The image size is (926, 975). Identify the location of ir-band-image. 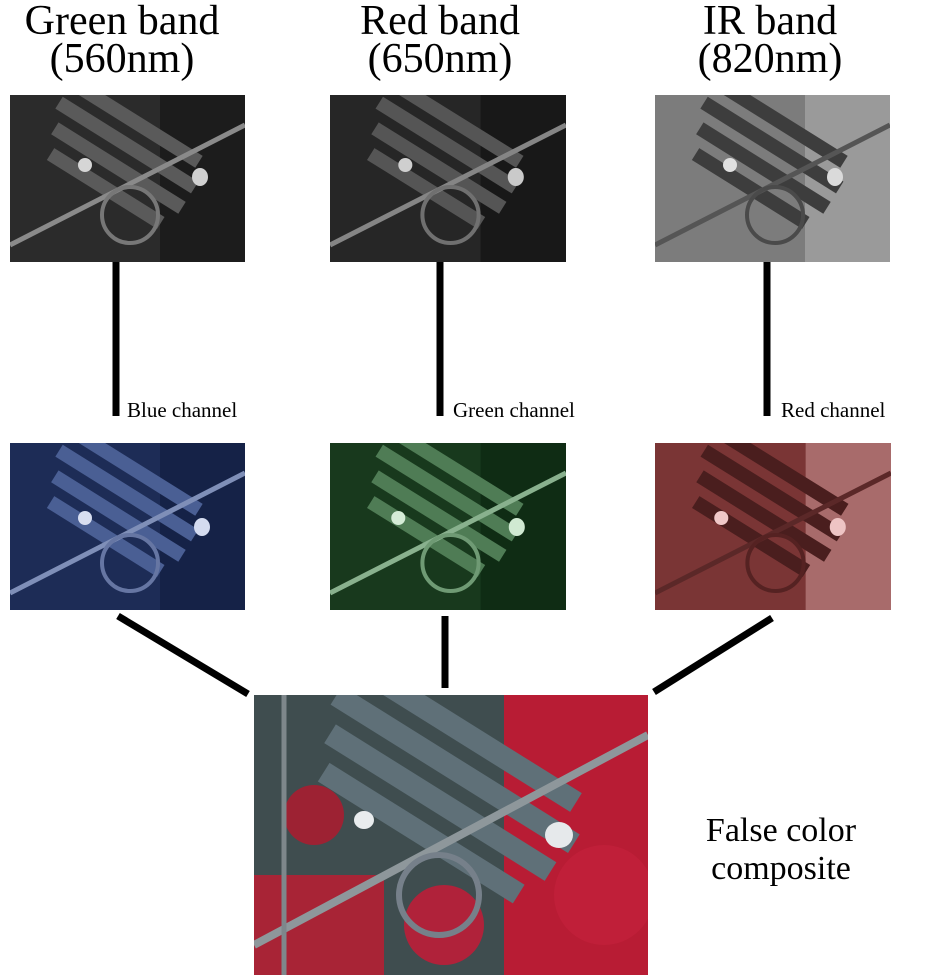
(772, 178).